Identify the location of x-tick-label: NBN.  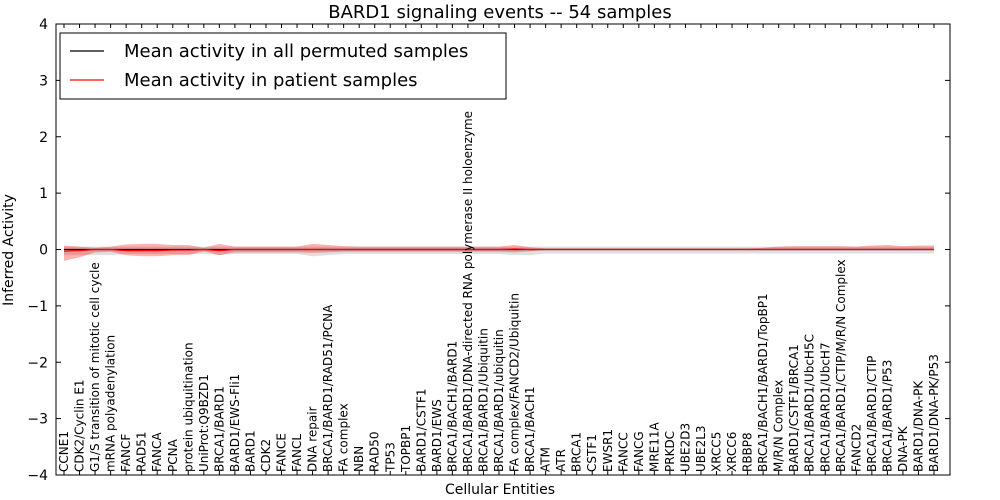
(359, 459).